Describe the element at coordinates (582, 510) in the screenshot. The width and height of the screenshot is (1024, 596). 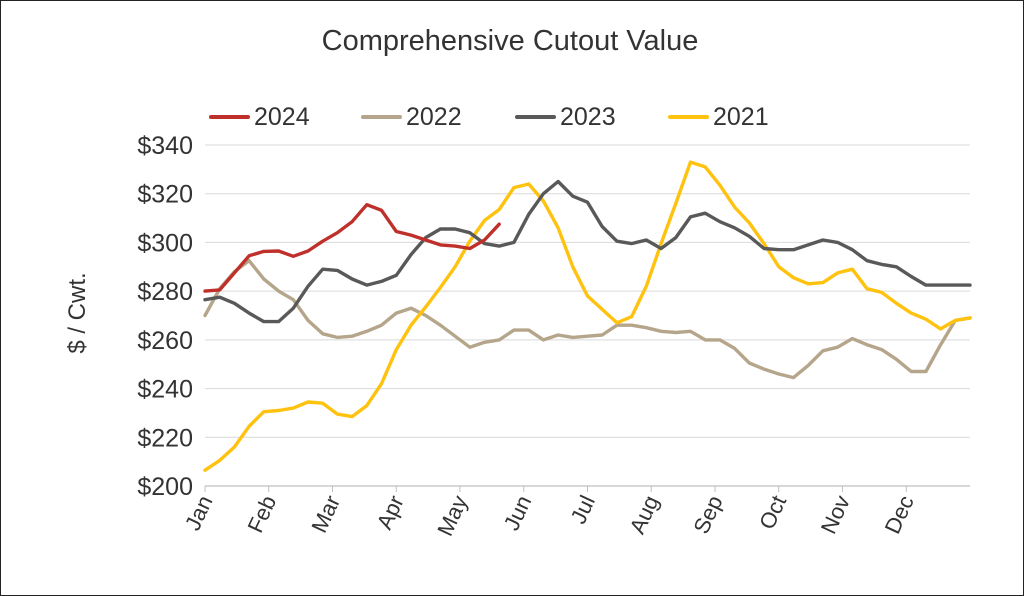
I see `x-tick-label: Jul` at that location.